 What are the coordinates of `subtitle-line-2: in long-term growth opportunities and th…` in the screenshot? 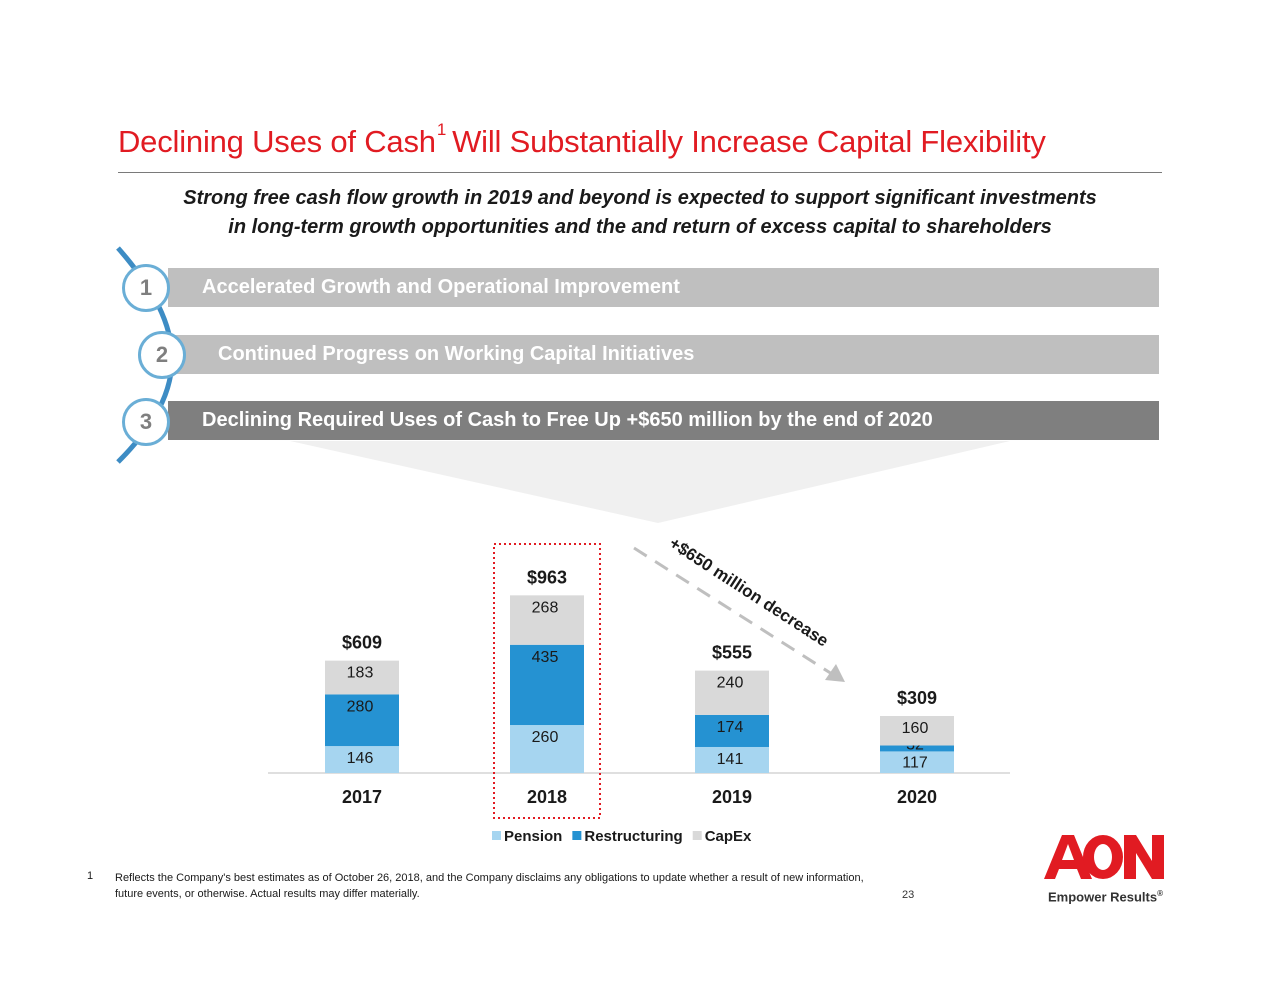 It's located at (640, 227).